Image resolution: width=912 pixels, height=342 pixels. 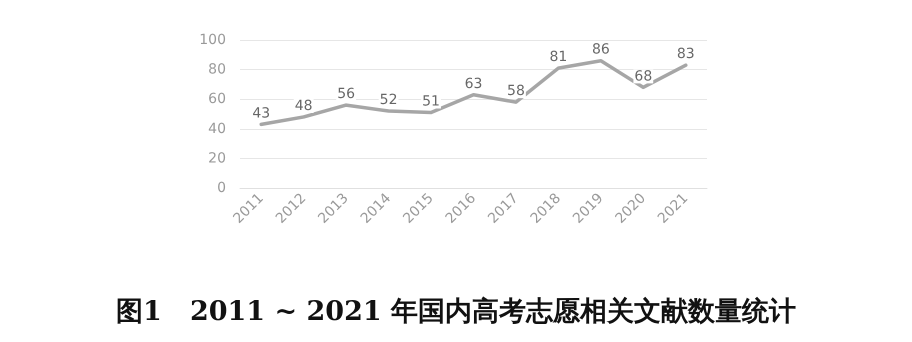 What do you see at coordinates (389, 100) in the screenshot?
I see `data-label: 52` at bounding box center [389, 100].